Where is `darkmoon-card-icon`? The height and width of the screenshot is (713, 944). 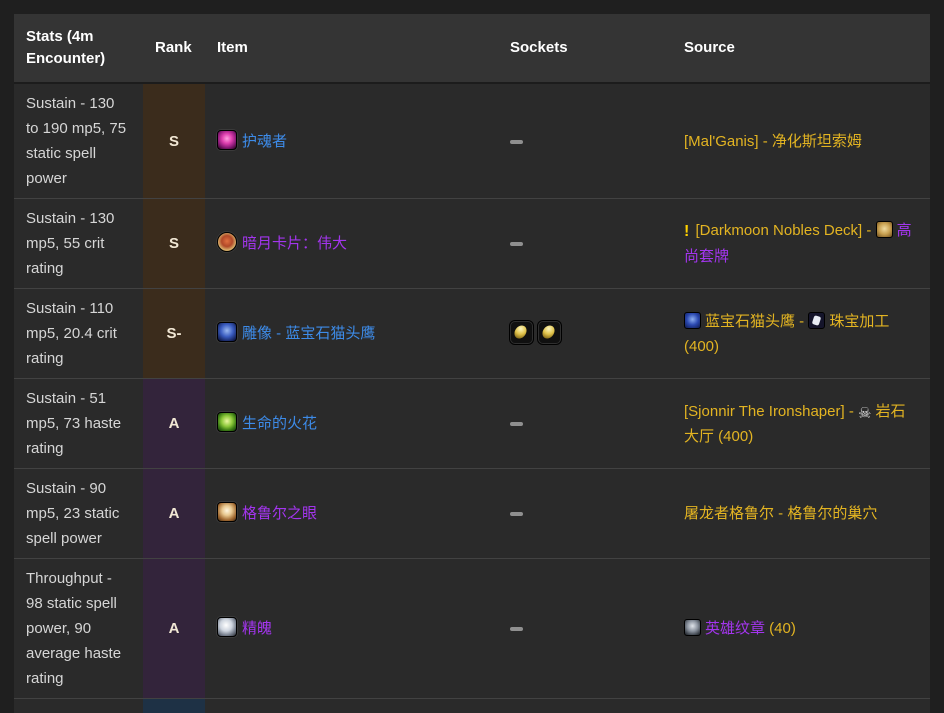 darkmoon-card-icon is located at coordinates (227, 242).